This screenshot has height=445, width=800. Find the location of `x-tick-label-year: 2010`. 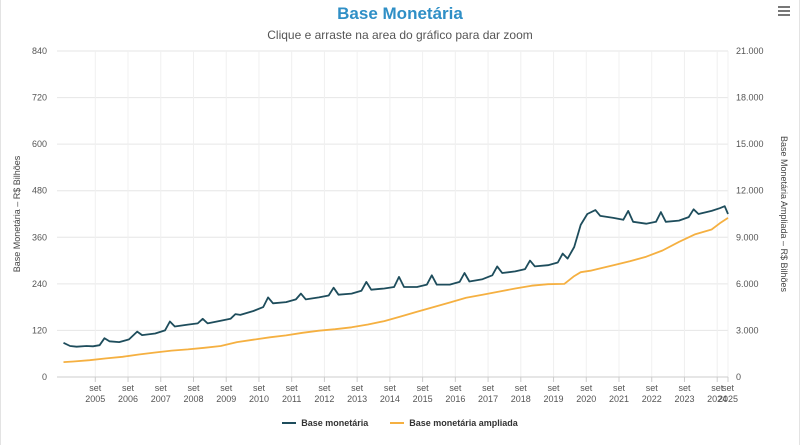

x-tick-label-year: 2010 is located at coordinates (259, 399).